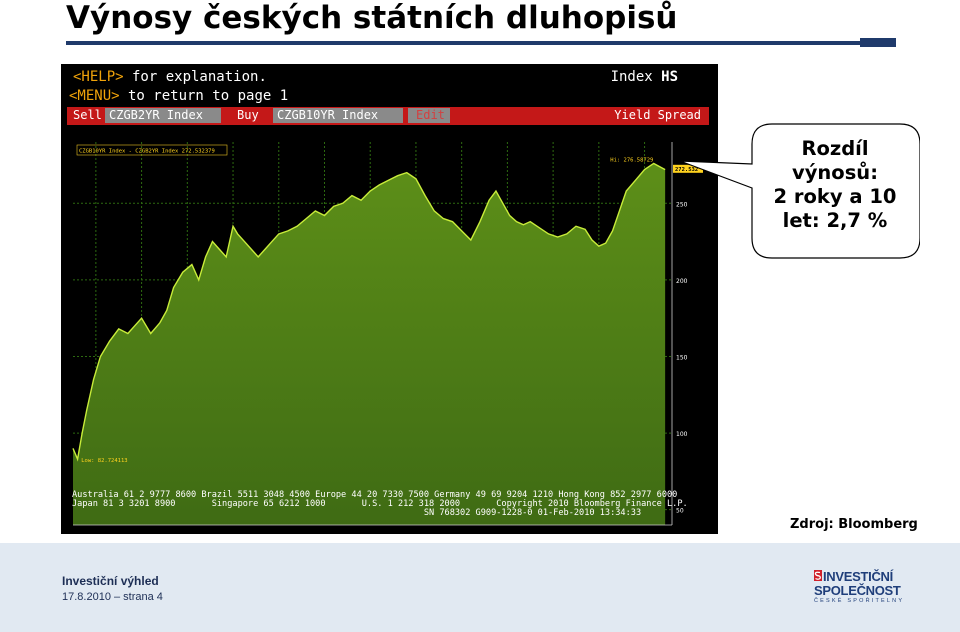 The width and height of the screenshot is (960, 632). I want to click on callout-line: Rozdíl, so click(835, 148).